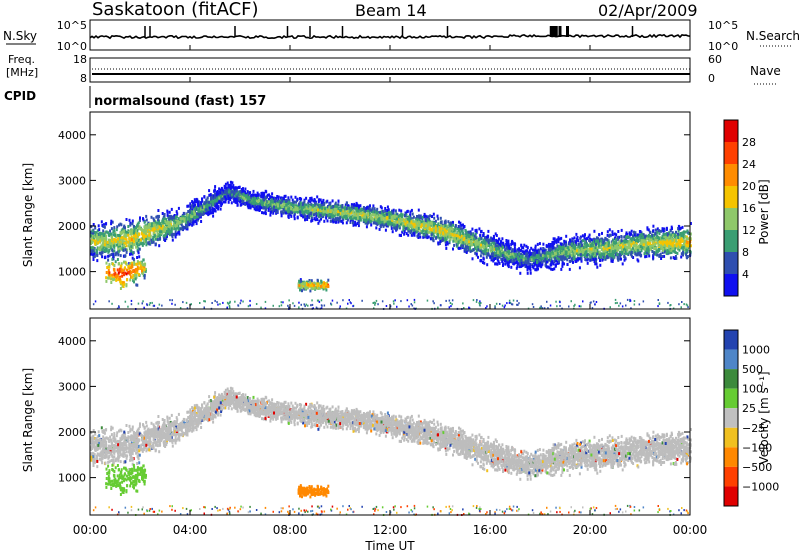 This screenshot has width=800, height=558. Describe the element at coordinates (22, 72) in the screenshot. I see `freq-unit: [MHz]` at that location.